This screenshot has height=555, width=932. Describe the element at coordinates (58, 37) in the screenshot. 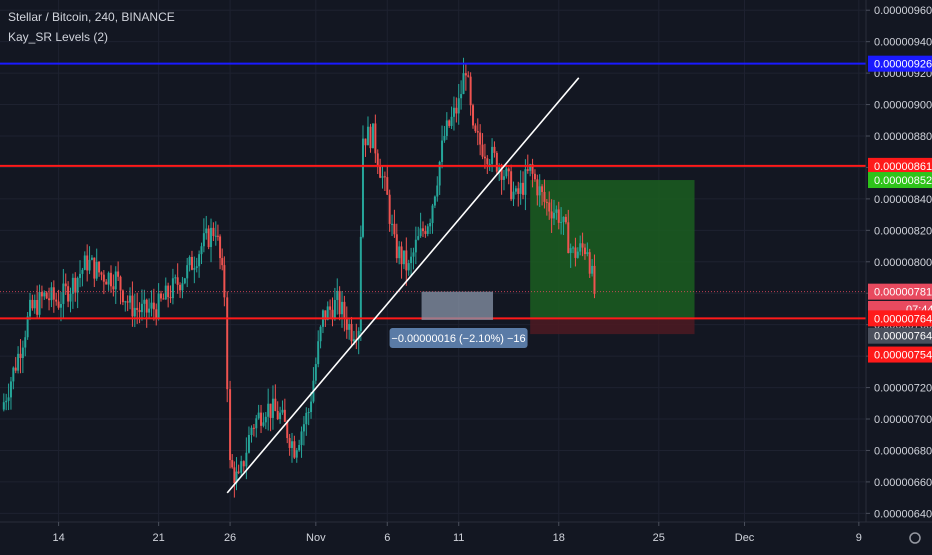

I see `indicator-legend: Kay_SR Levels (2)` at that location.